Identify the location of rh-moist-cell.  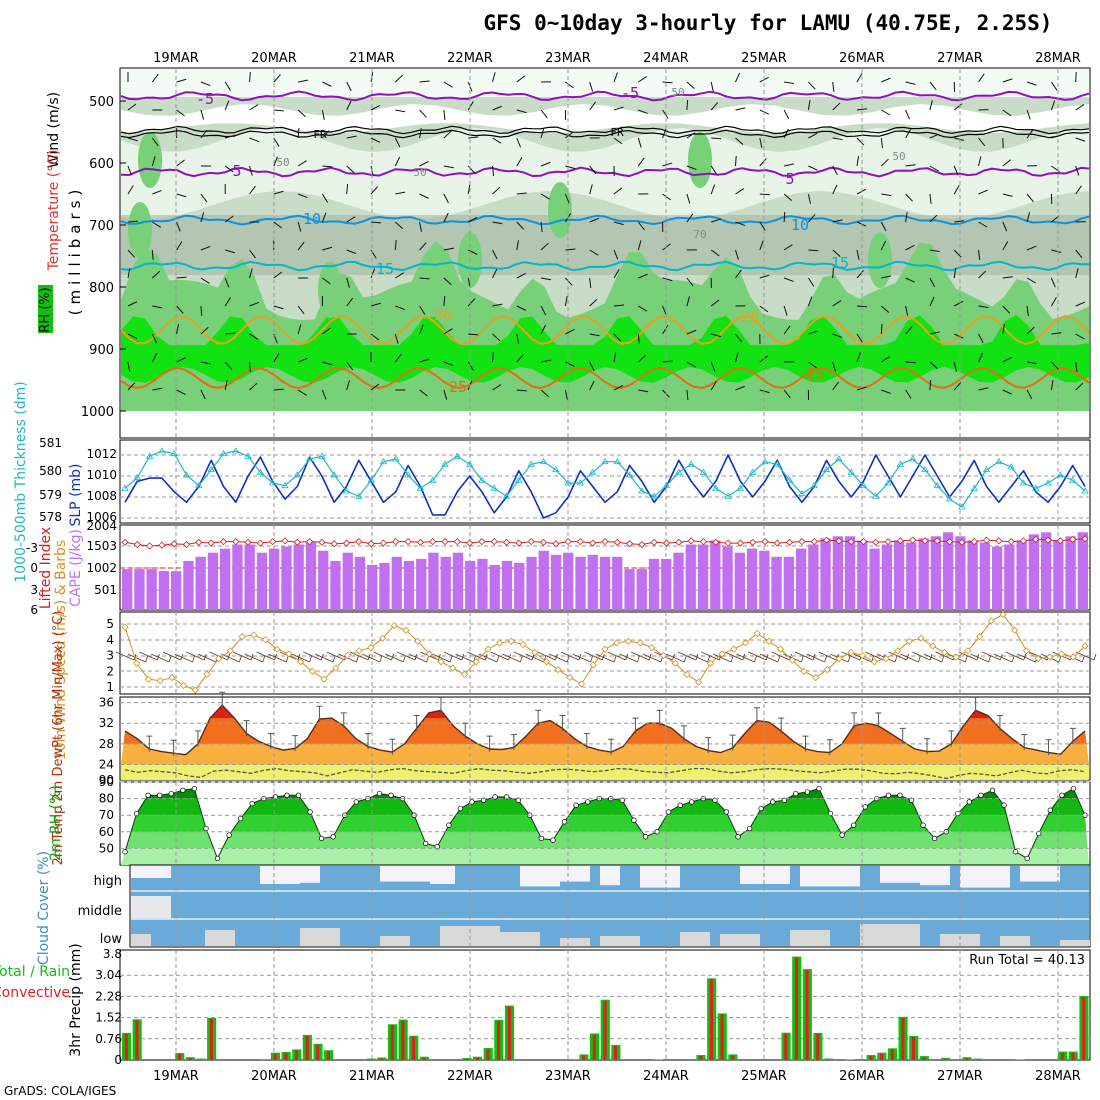
(700, 160).